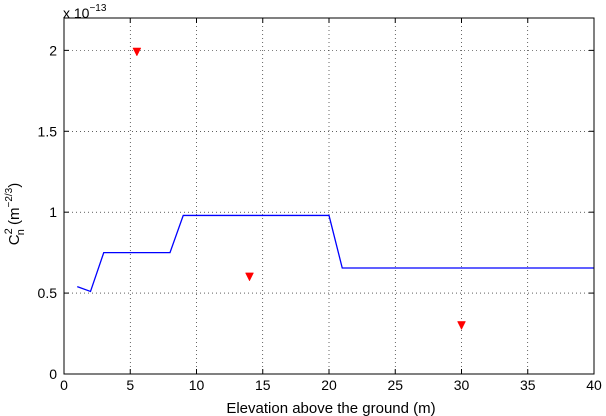  What do you see at coordinates (64, 385) in the screenshot?
I see `x-tick-label: 0` at bounding box center [64, 385].